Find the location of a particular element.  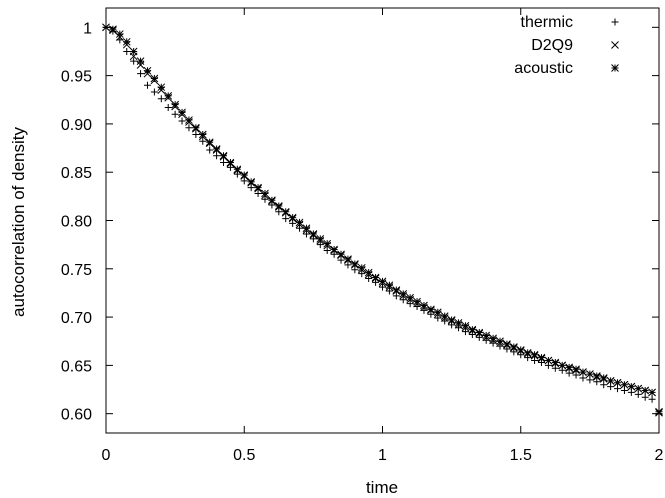

legend-label: D2Q9 is located at coordinates (552, 45).